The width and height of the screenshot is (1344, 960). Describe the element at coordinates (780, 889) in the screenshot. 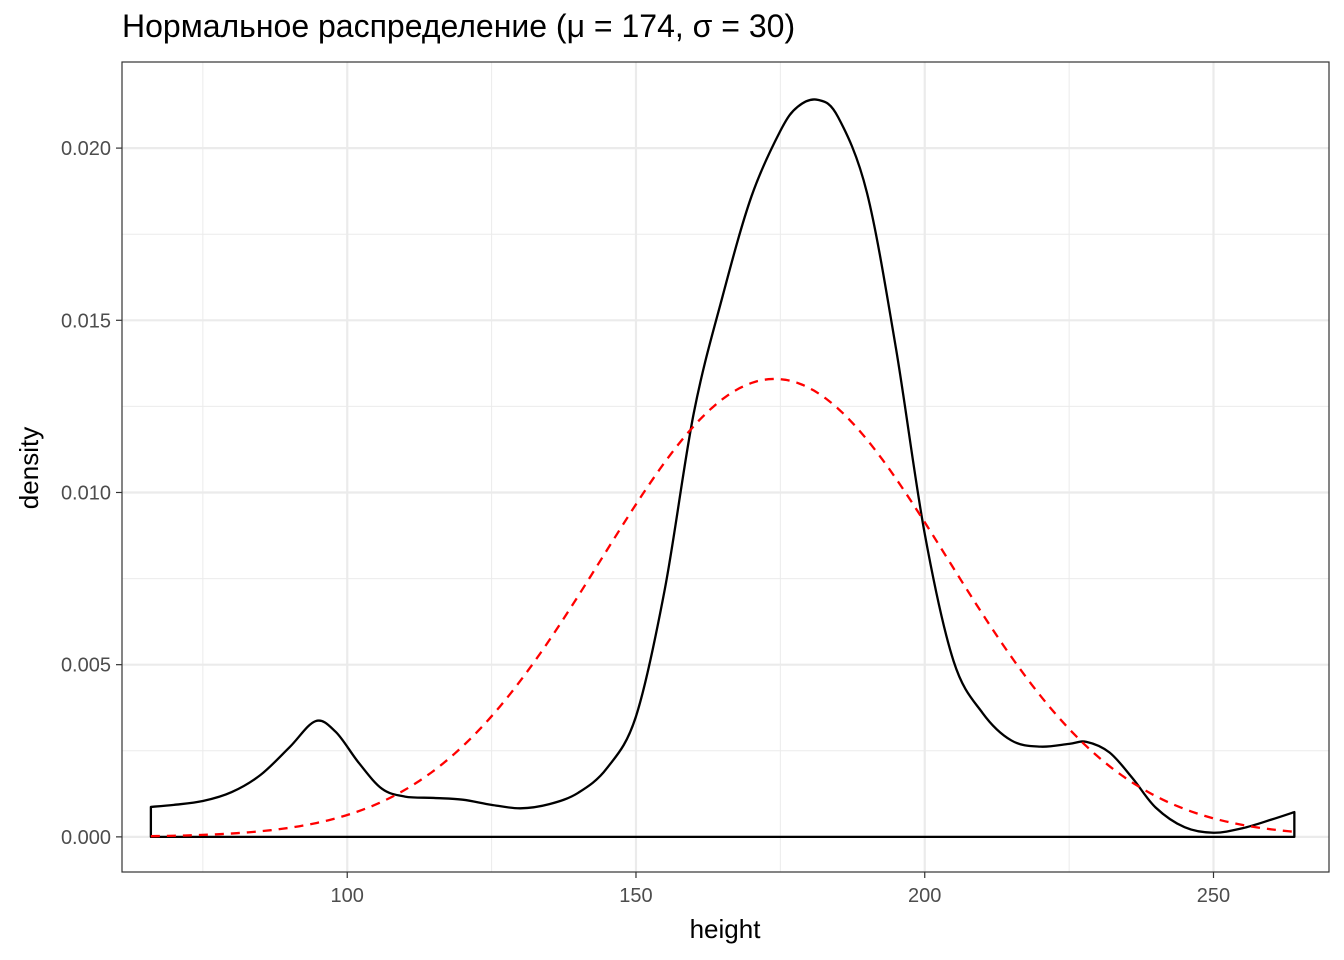

I see `x-axis: 100 150 200 250` at that location.